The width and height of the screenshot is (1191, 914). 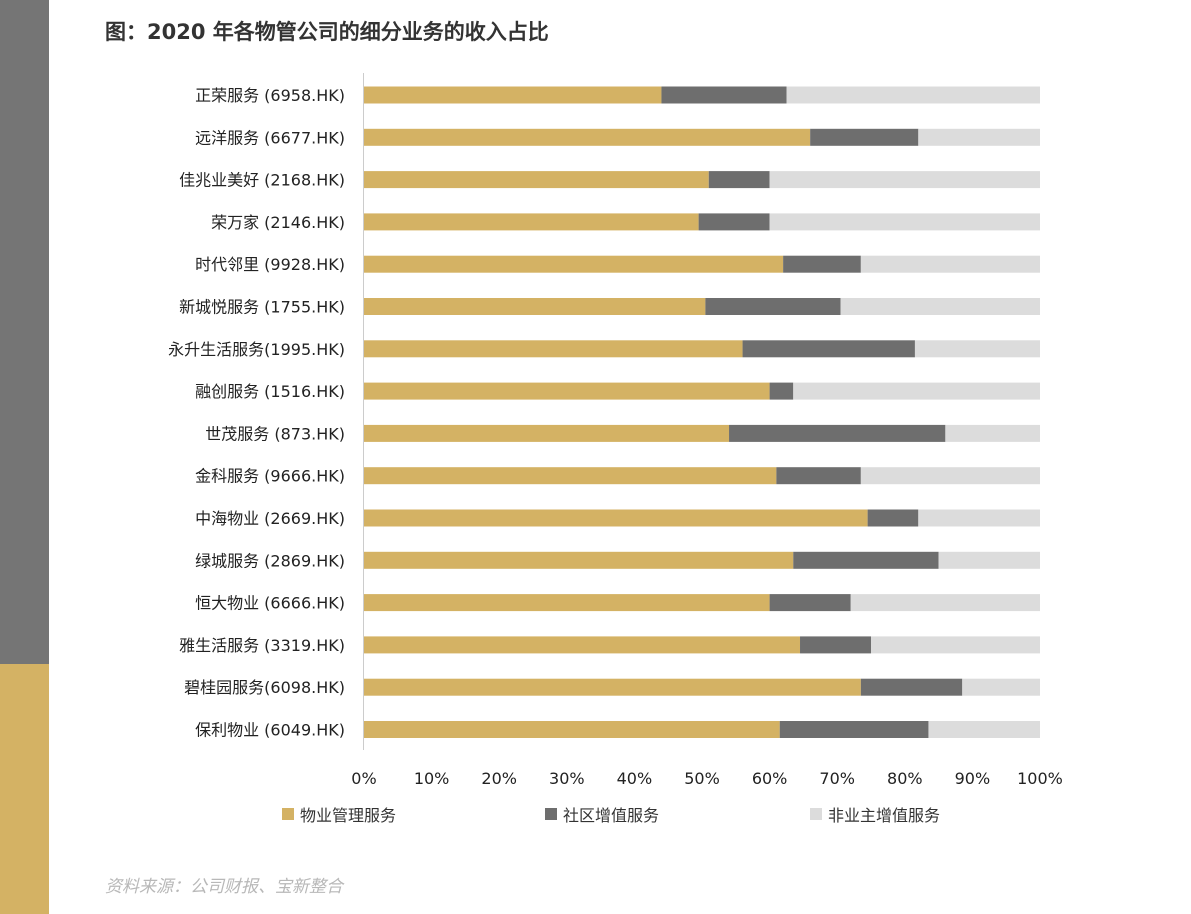 I want to click on category-label: 雅生活服务 (3319.HK), so click(x=262, y=645).